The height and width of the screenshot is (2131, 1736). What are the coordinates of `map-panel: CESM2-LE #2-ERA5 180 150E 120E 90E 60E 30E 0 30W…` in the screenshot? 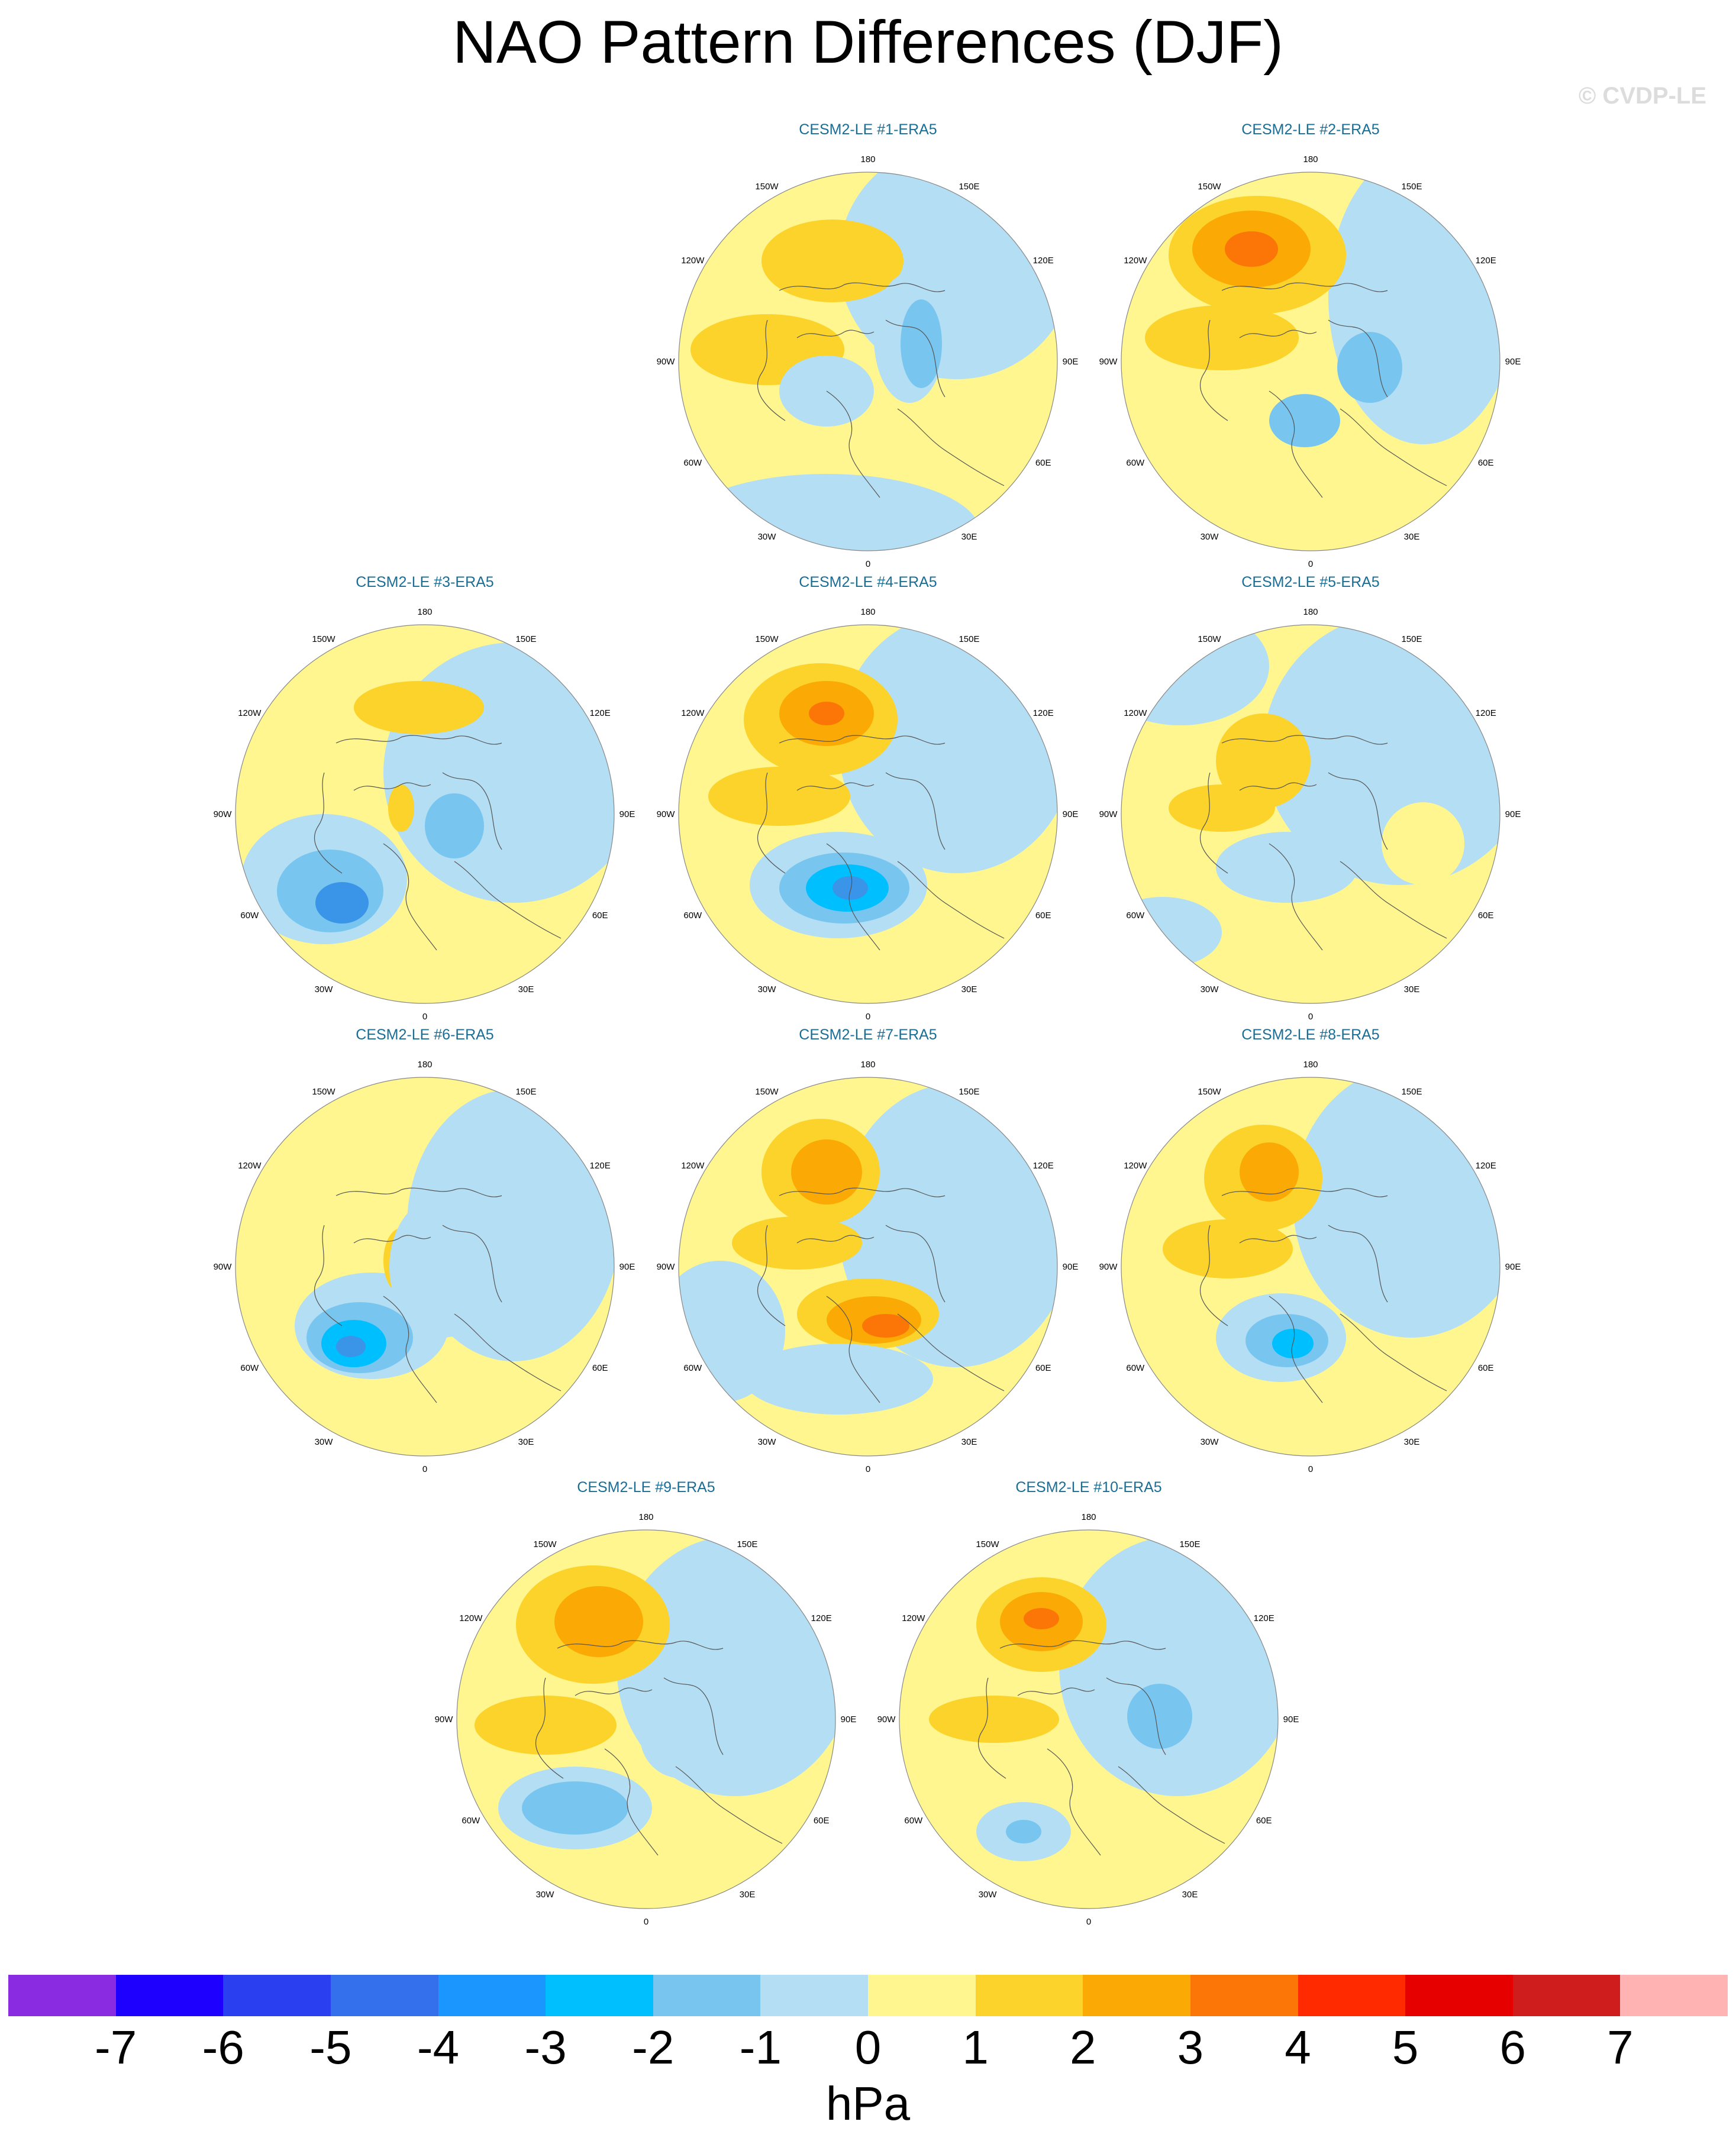 It's located at (1311, 349).